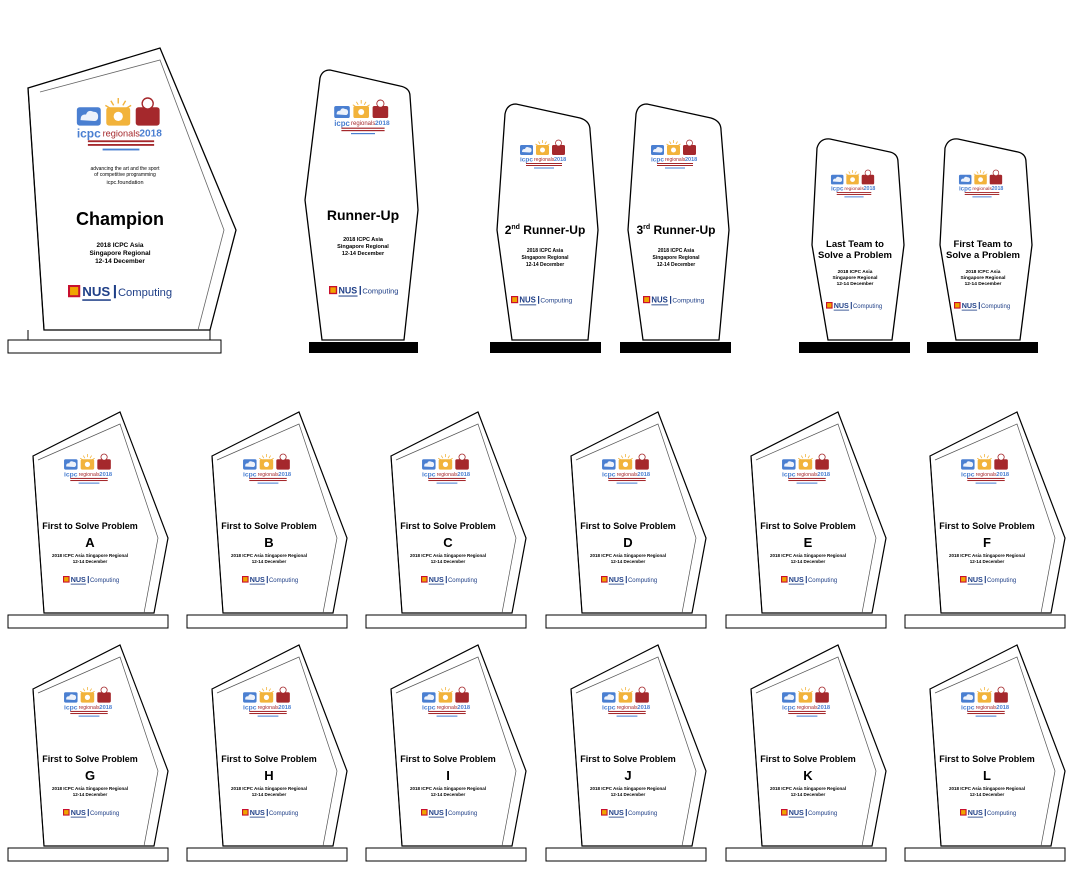  I want to click on problem-letter: B, so click(268, 542).